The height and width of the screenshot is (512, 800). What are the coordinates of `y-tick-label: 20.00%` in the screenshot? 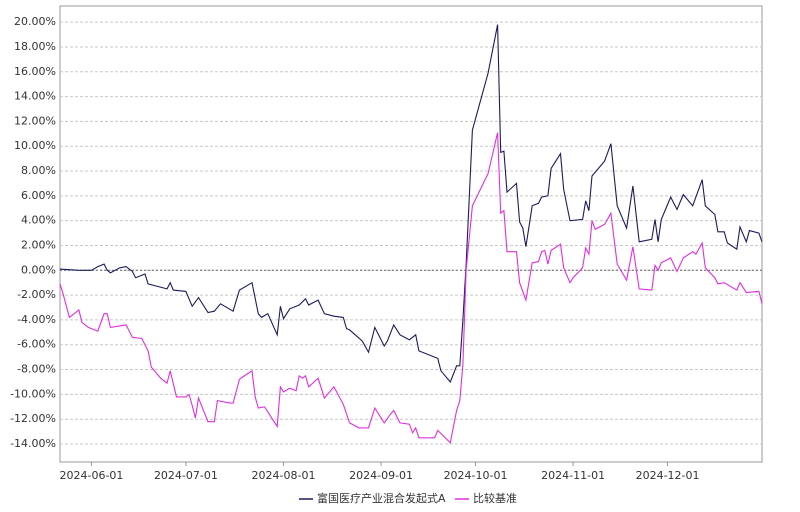 It's located at (35, 21).